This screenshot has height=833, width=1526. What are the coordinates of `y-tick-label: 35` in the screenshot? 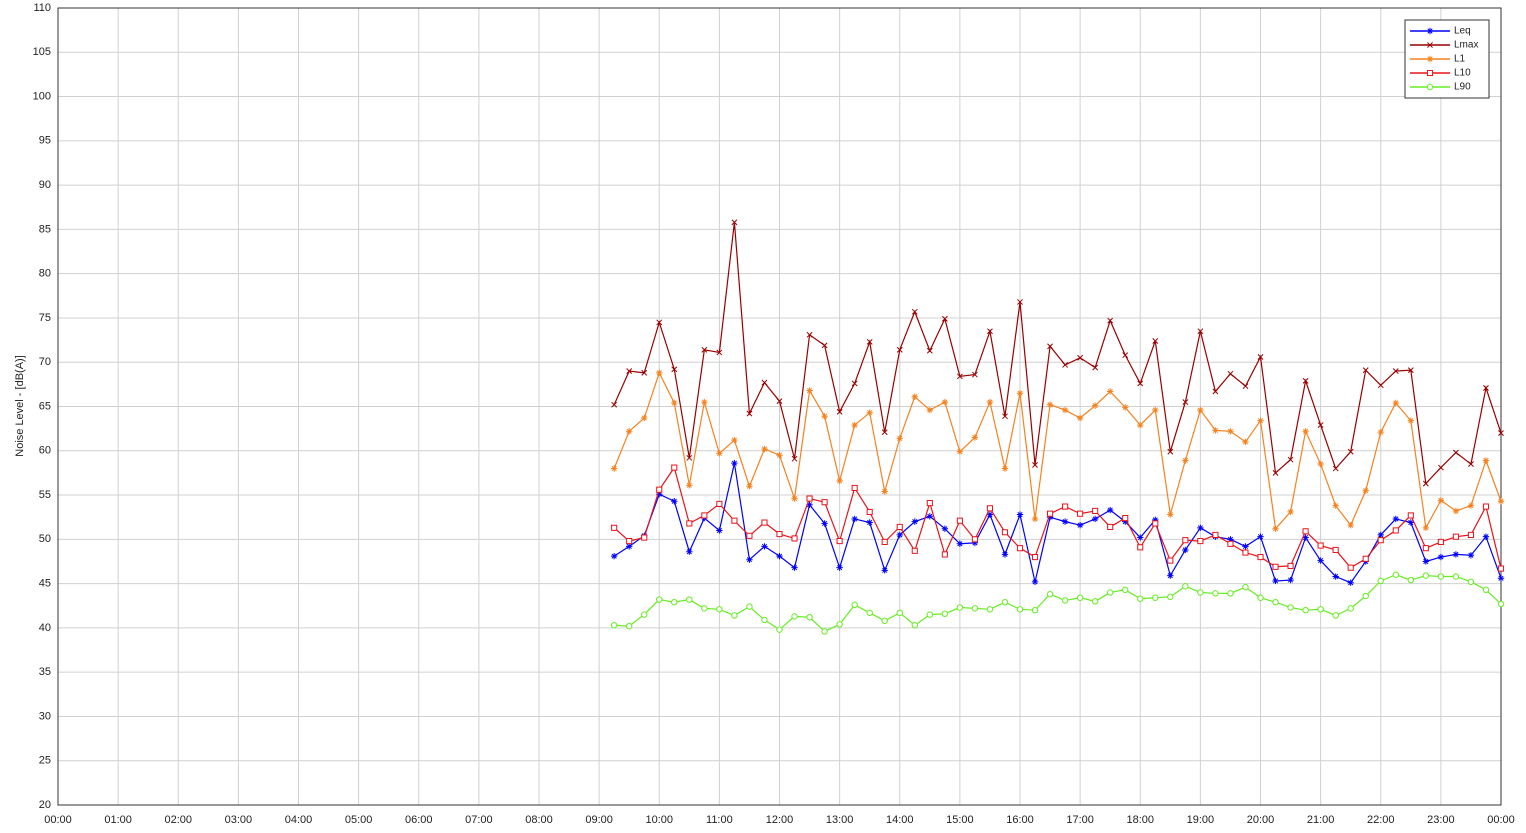 It's located at (45, 672).